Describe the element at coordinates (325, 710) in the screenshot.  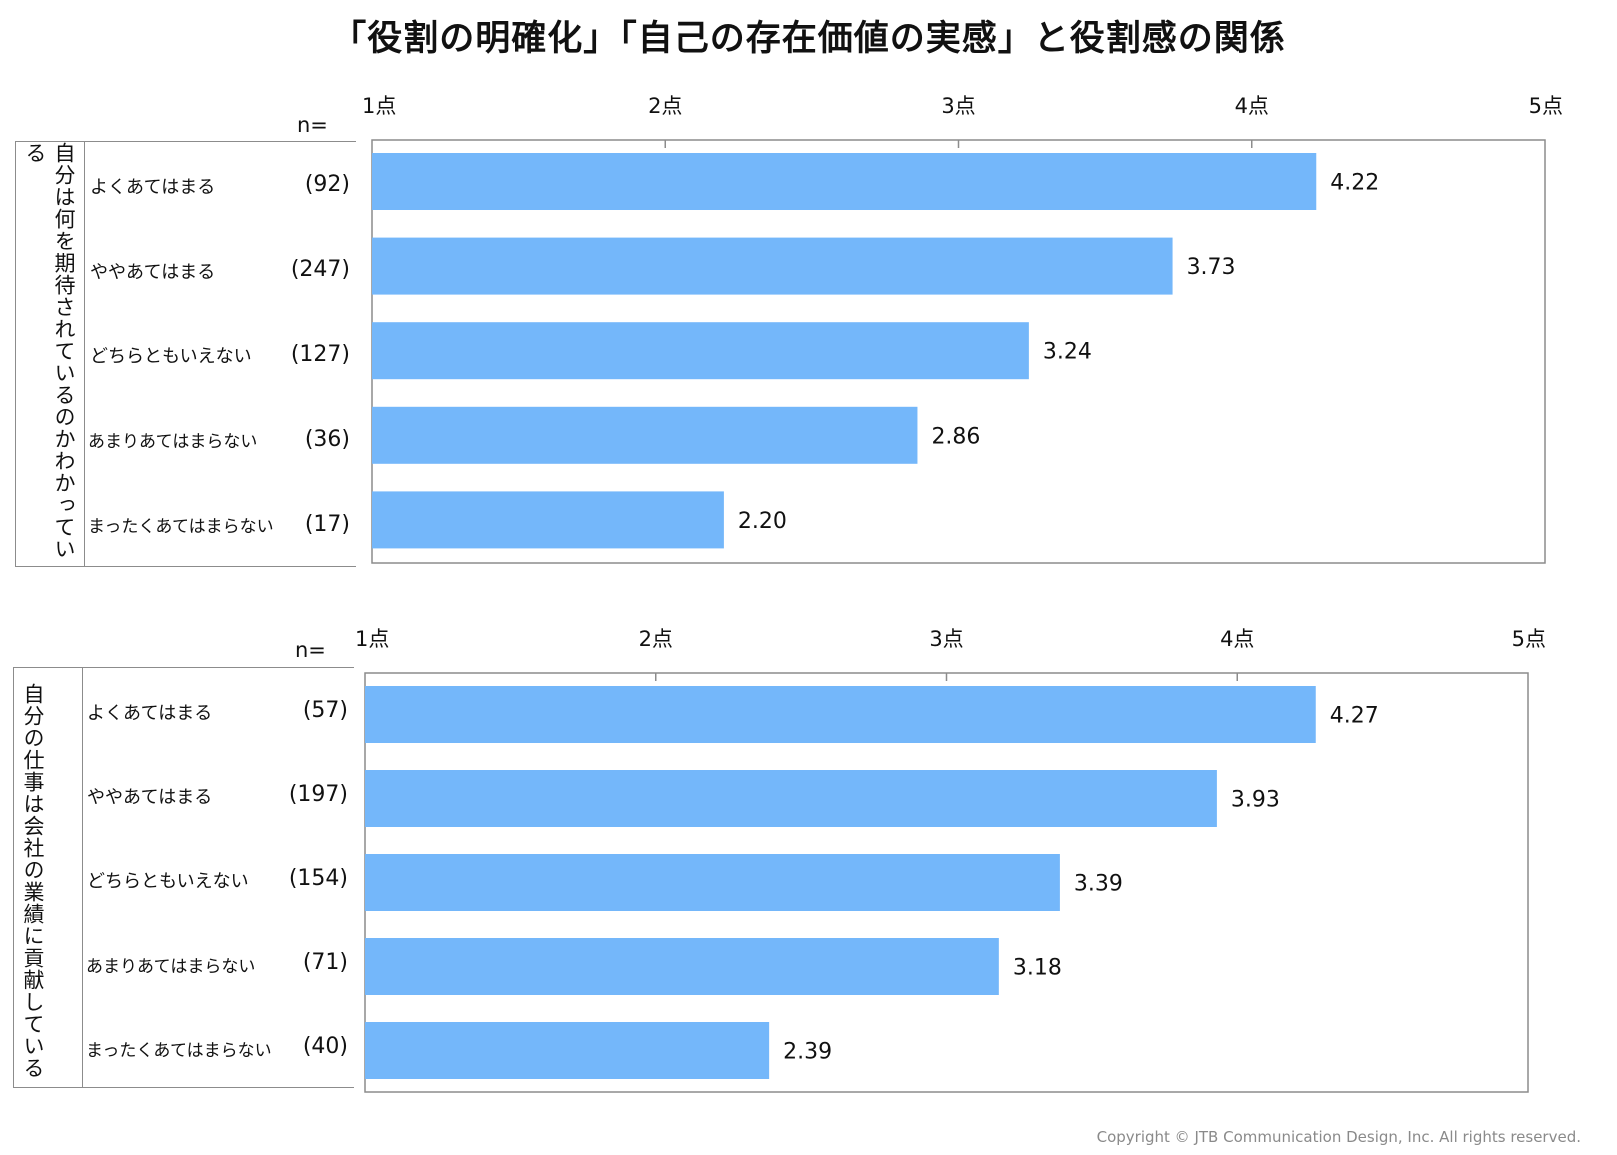
I see `sample-size: (57)` at that location.